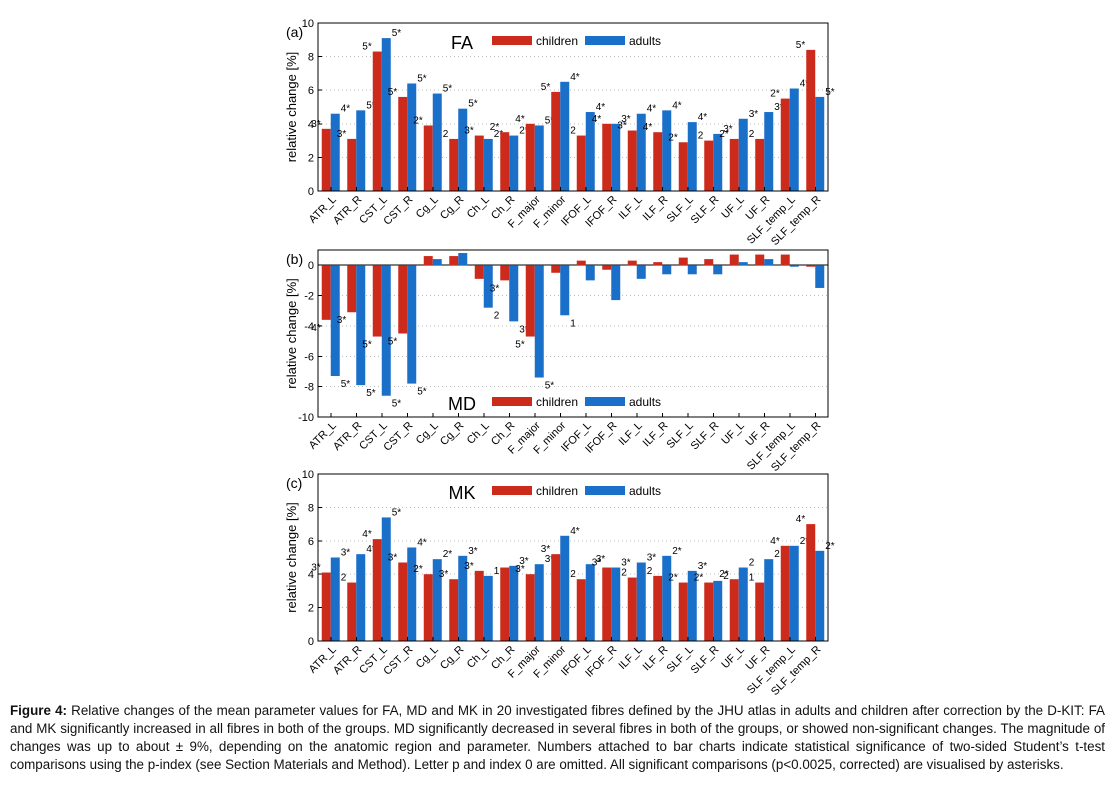  What do you see at coordinates (311, 542) in the screenshot?
I see `y-tick-label: 6` at bounding box center [311, 542].